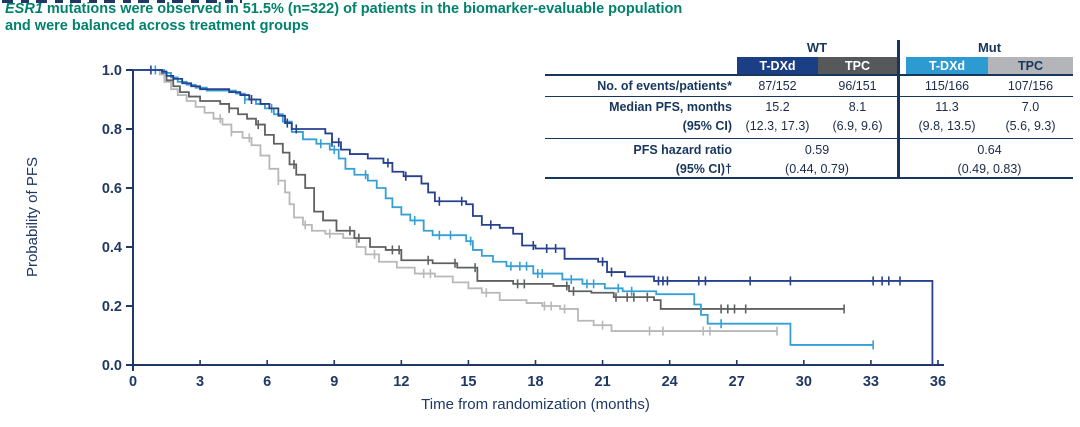 This screenshot has height=427, width=1080. I want to click on median-mut-tpc: 7.0 (5.6, 9.3), so click(1030, 116).